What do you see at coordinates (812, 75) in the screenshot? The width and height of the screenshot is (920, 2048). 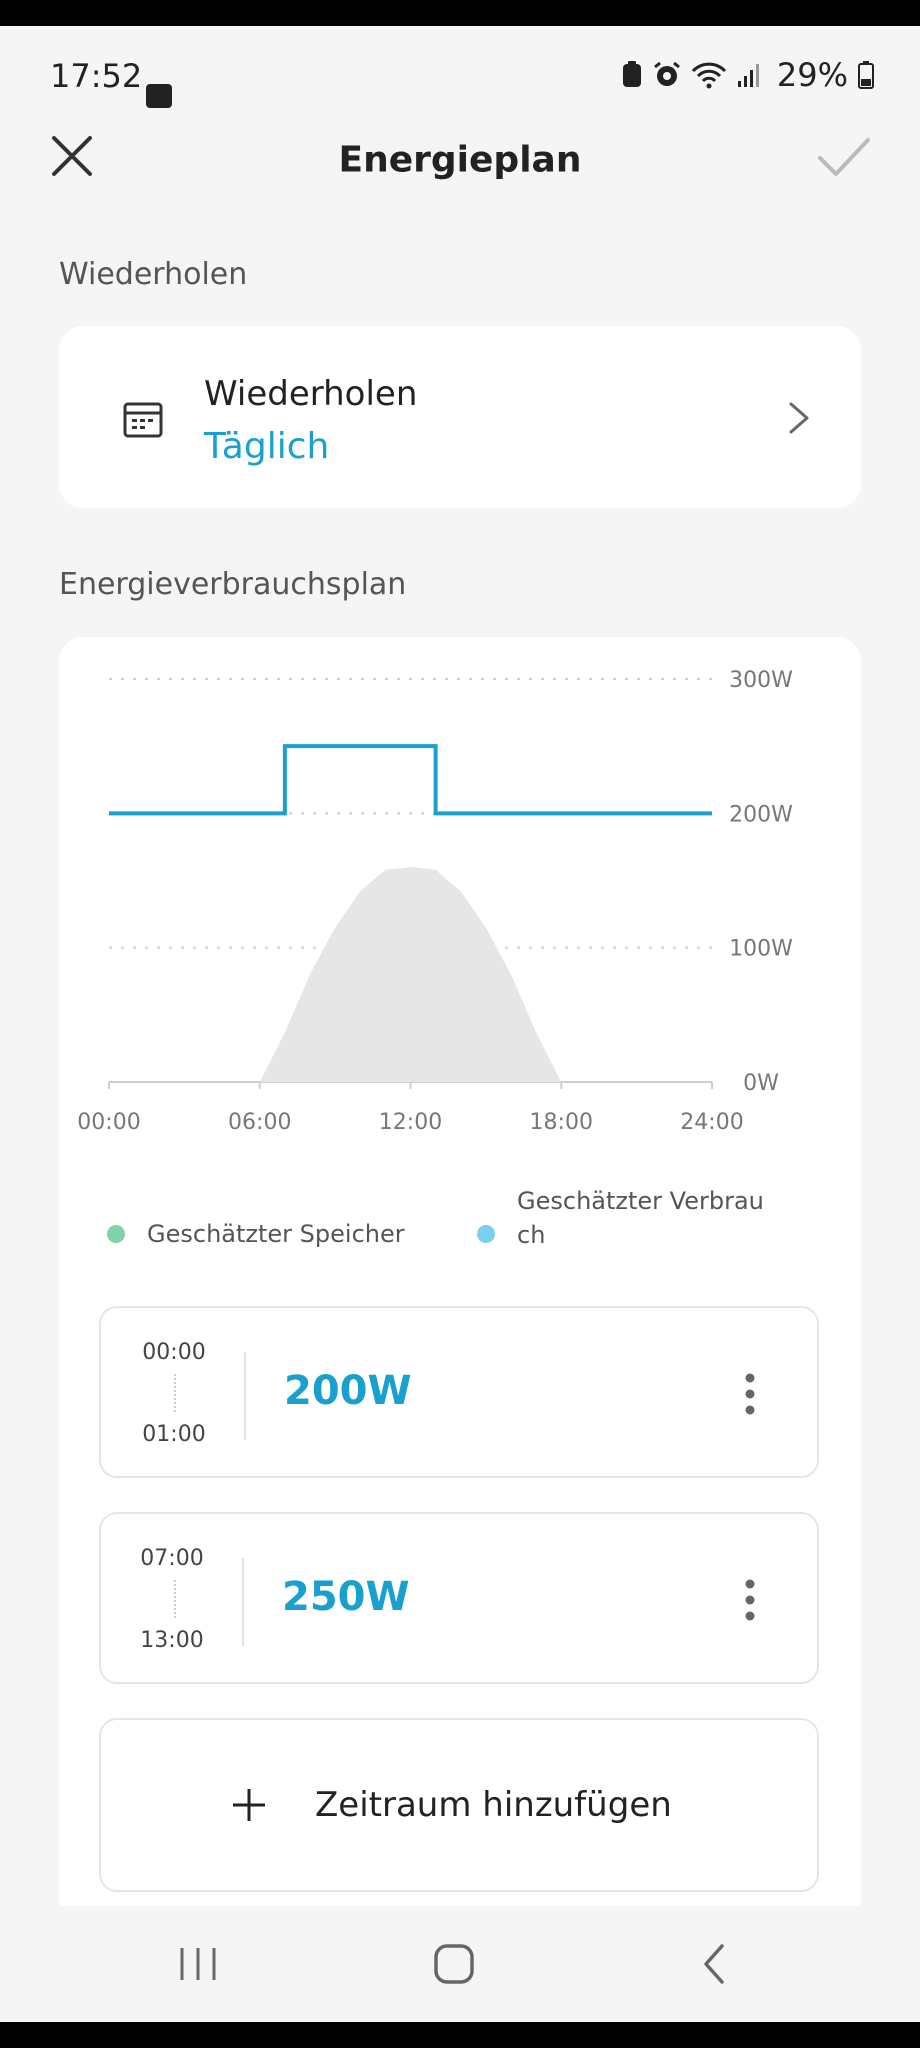 I see `battery-percent: 29%` at bounding box center [812, 75].